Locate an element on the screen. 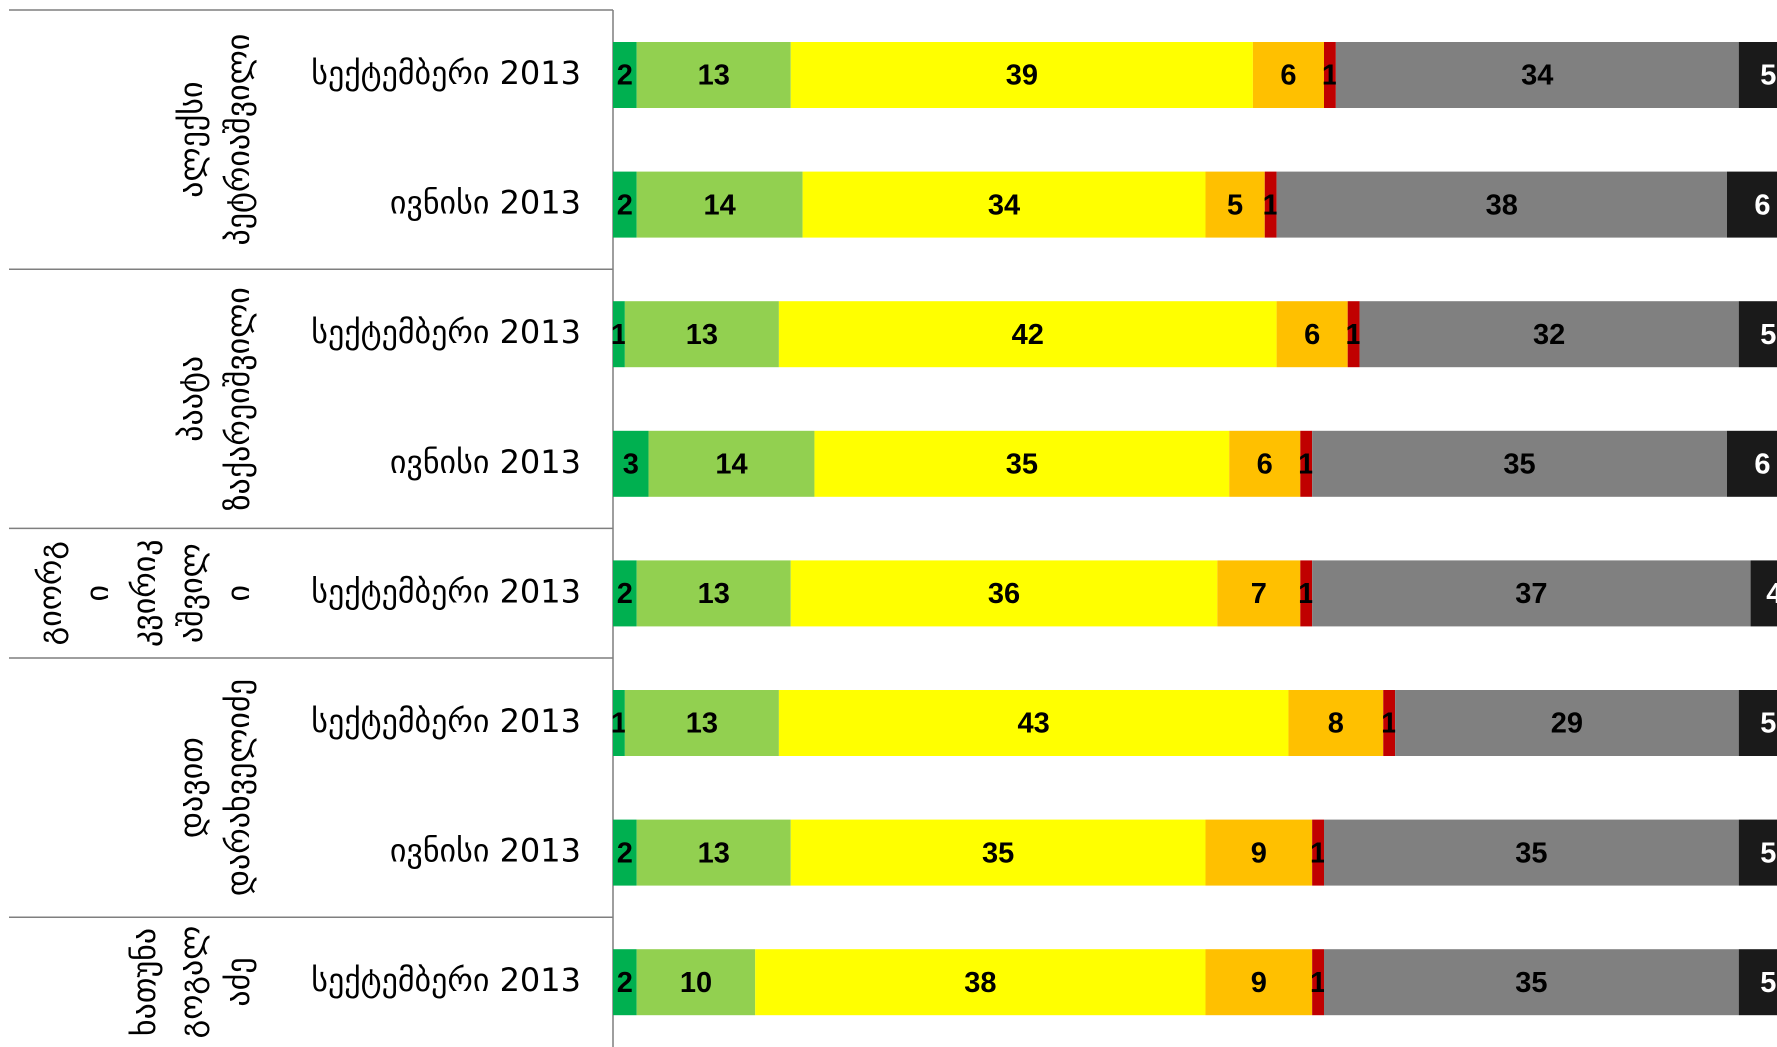 The height and width of the screenshot is (1047, 1777). group-label: გიორგ is located at coordinates (50, 593).